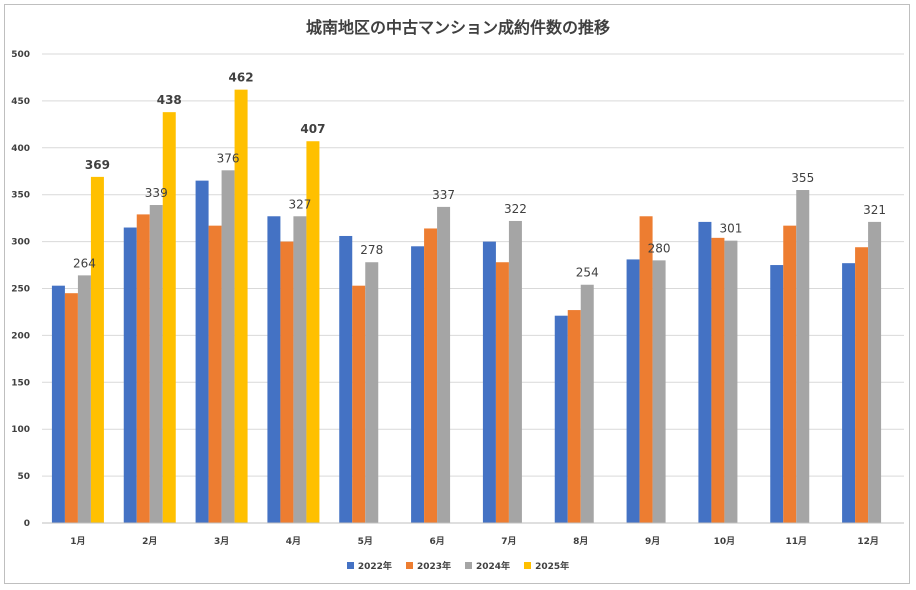  Describe the element at coordinates (371, 250) in the screenshot. I see `data-label: 278` at that location.